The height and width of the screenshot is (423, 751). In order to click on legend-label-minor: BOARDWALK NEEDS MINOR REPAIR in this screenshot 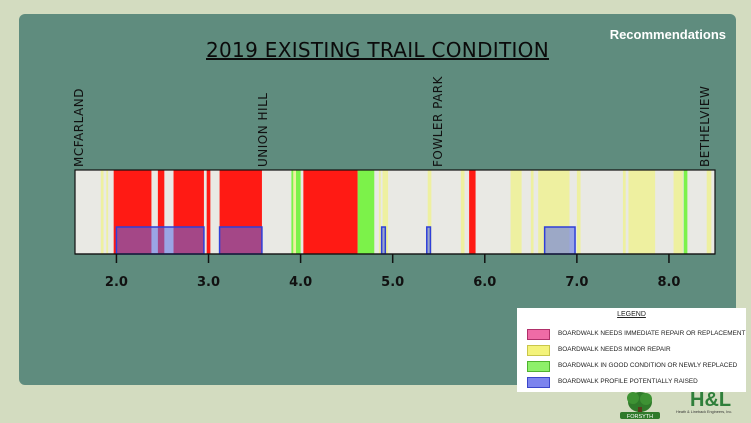, I will do `click(614, 349)`.